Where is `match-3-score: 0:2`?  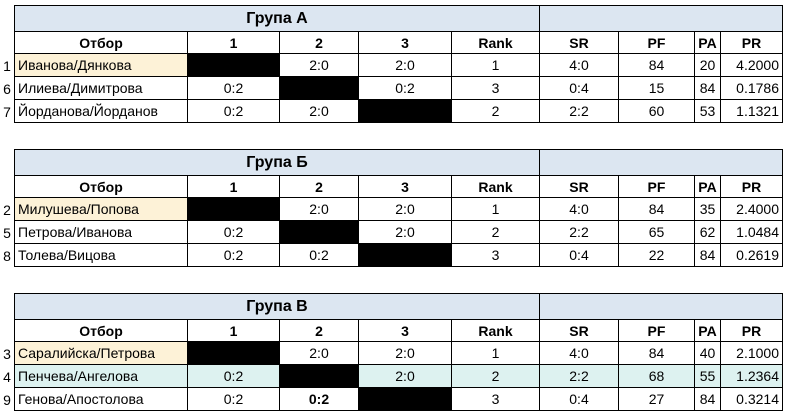 match-3-score: 0:2 is located at coordinates (405, 88).